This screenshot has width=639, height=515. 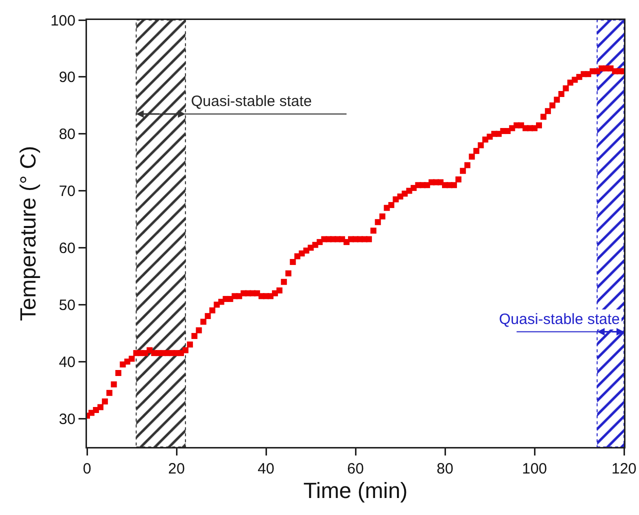 What do you see at coordinates (266, 469) in the screenshot?
I see `x-tick-label: 40` at bounding box center [266, 469].